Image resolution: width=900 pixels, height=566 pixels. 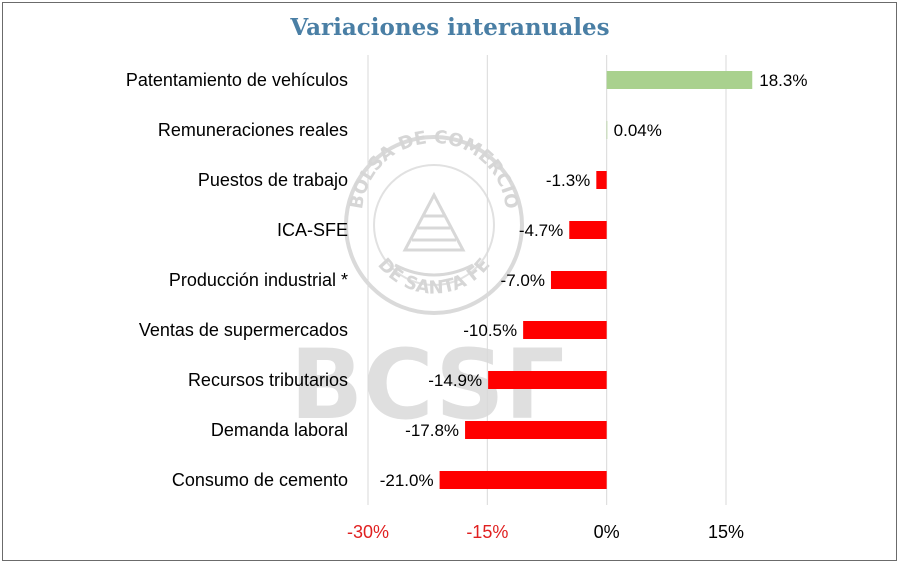 What do you see at coordinates (368, 532) in the screenshot?
I see `x-tick-label: -30%` at bounding box center [368, 532].